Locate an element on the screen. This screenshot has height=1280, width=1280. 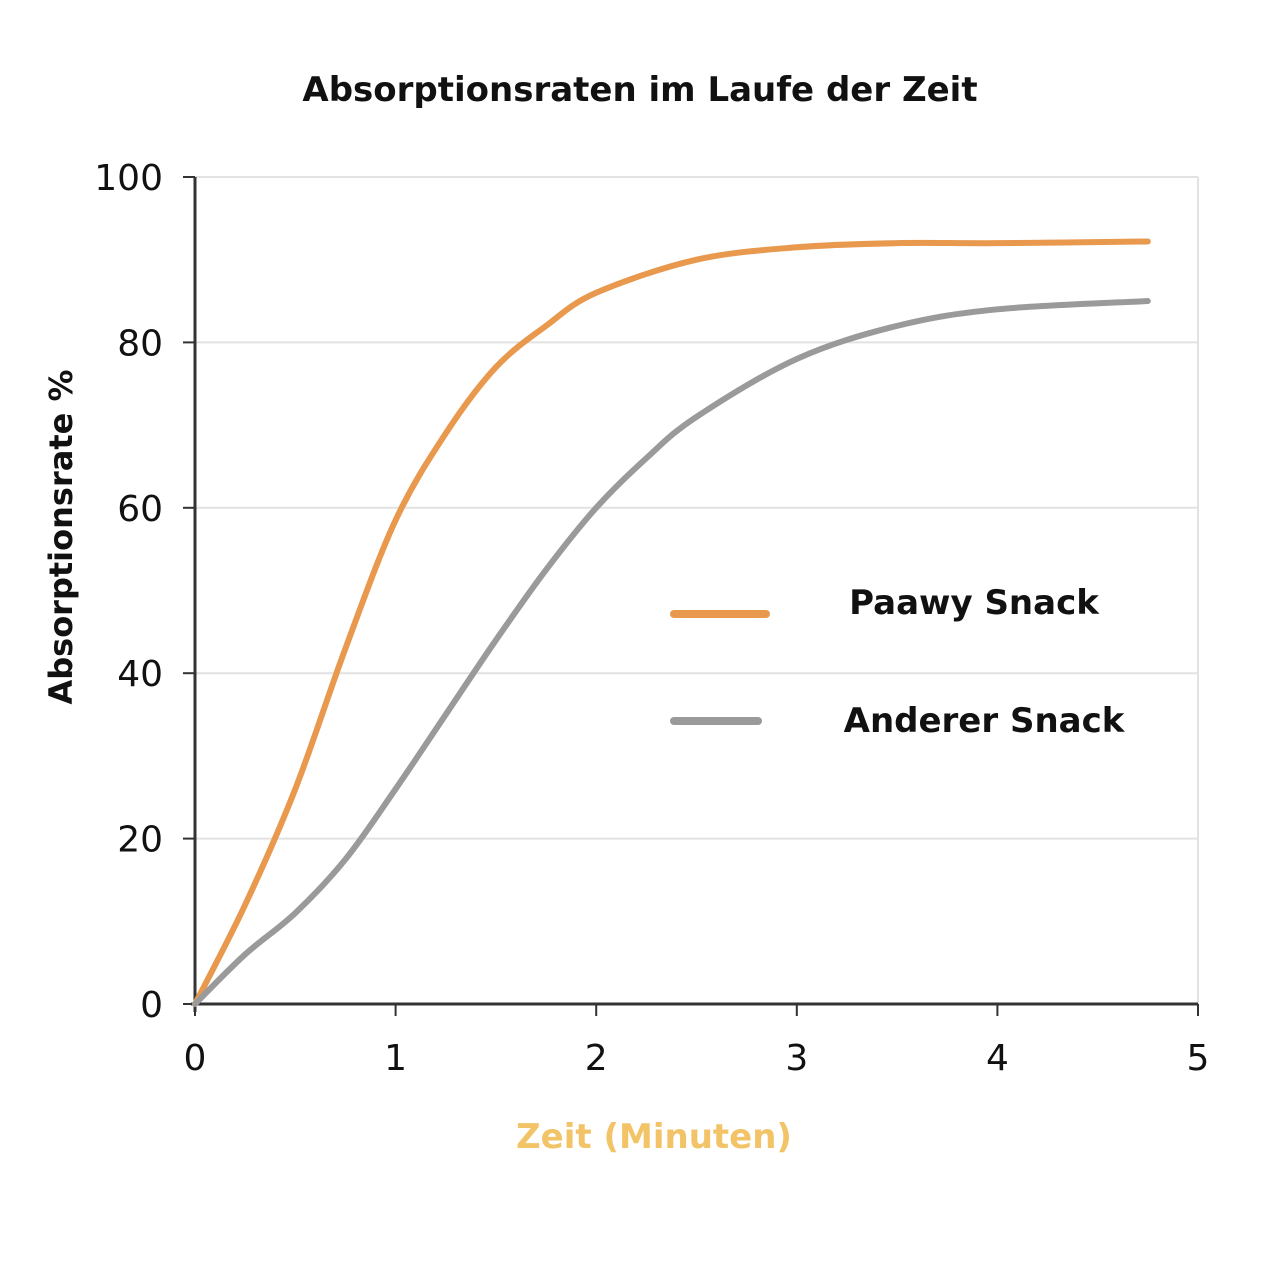
x-tick-label: 0 is located at coordinates (195, 1058).